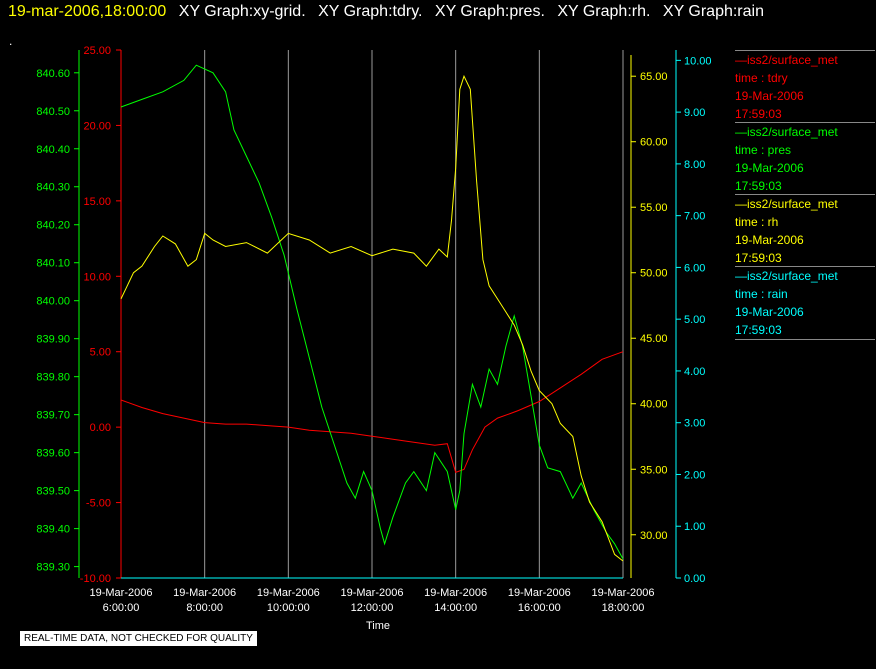 Image resolution: width=876 pixels, height=669 pixels. Describe the element at coordinates (698, 61) in the screenshot. I see `rain-tick-label: 10.00` at that location.